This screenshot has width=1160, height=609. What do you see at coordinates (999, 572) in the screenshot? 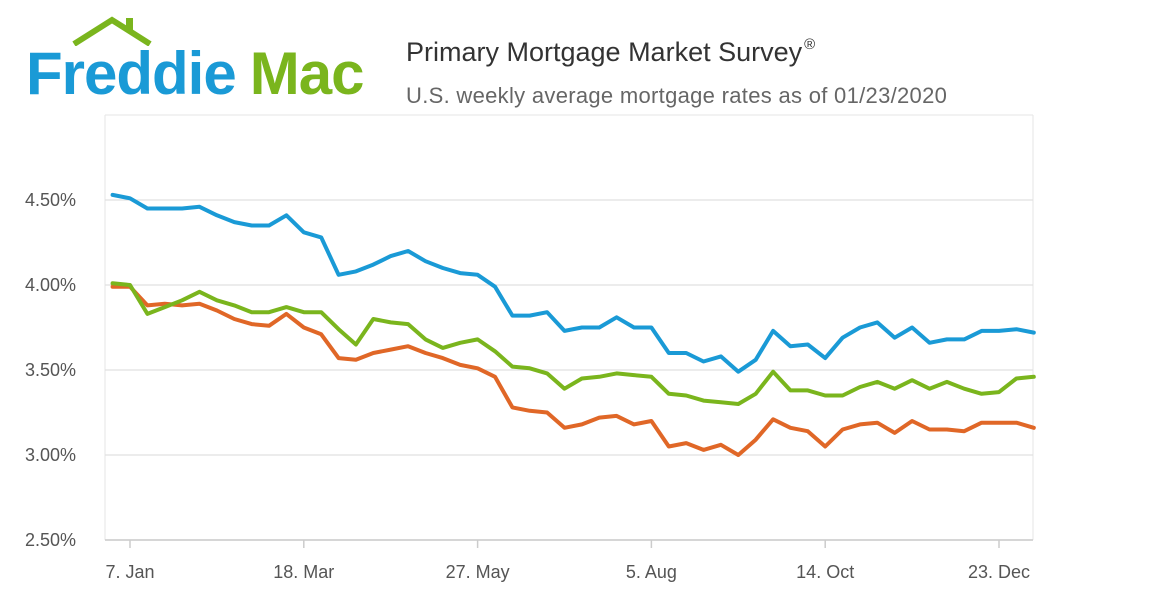
I see `x-tick-label: 23. Dec` at bounding box center [999, 572].